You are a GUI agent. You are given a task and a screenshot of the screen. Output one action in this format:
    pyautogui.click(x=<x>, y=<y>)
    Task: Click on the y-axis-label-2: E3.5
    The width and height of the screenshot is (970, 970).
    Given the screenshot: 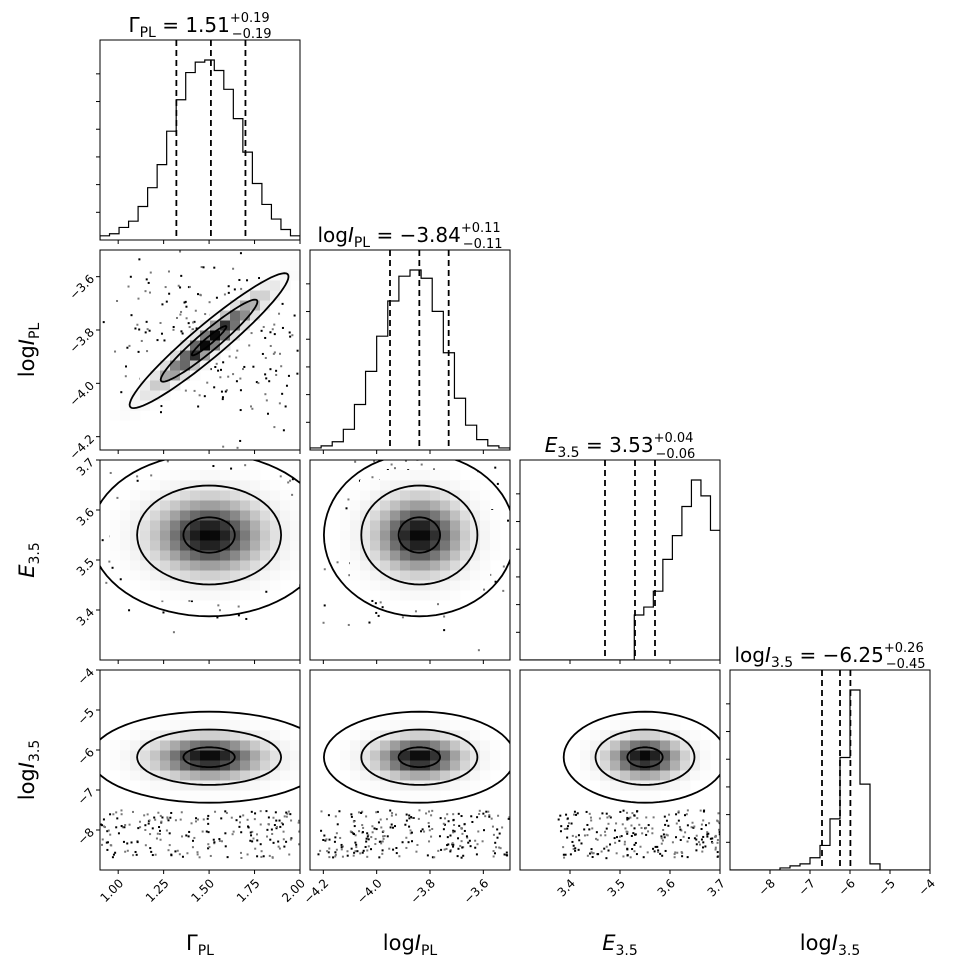 What is the action you would take?
    pyautogui.click(x=29, y=560)
    